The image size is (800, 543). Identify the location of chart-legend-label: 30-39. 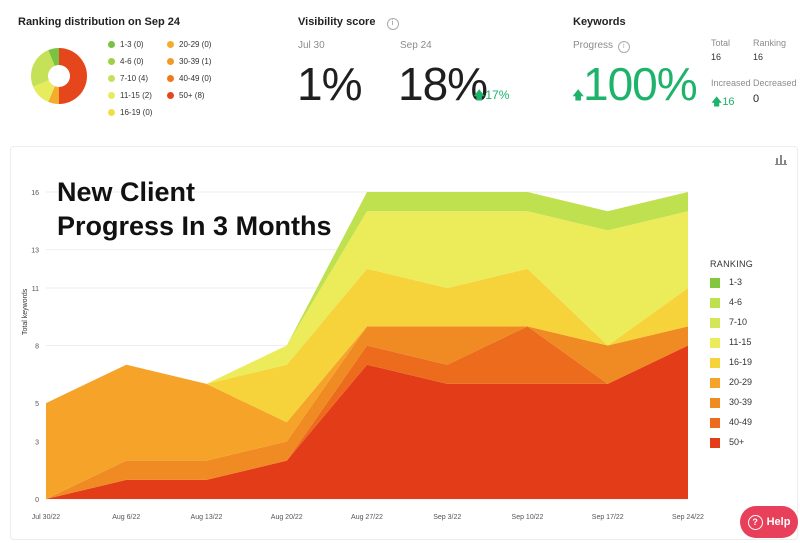
(741, 402).